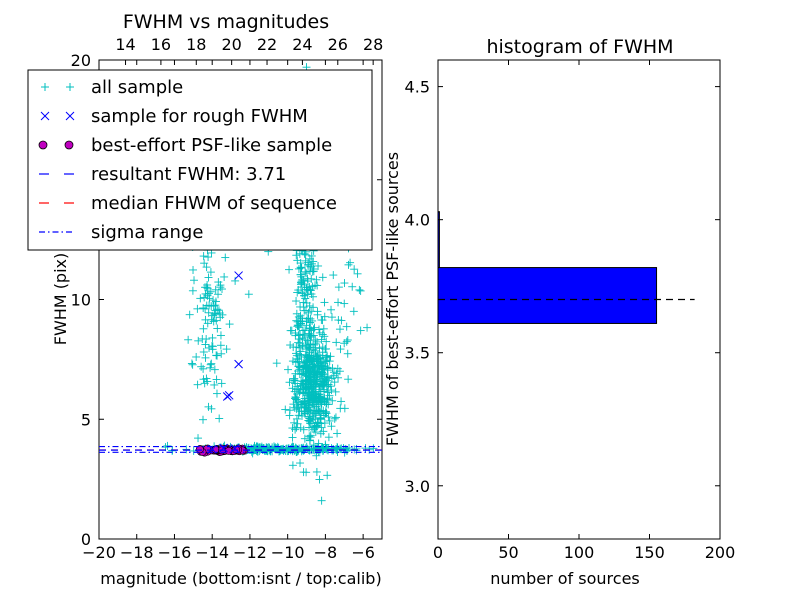  Describe the element at coordinates (43, 145) in the screenshot. I see `legend-circle-marker-icon` at that location.